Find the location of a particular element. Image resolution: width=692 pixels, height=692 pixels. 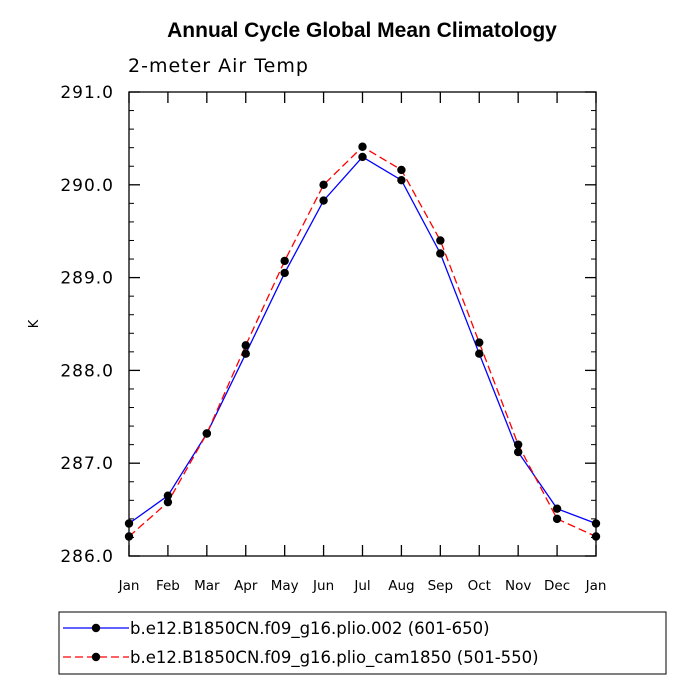

x-tick-label: May is located at coordinates (285, 586).